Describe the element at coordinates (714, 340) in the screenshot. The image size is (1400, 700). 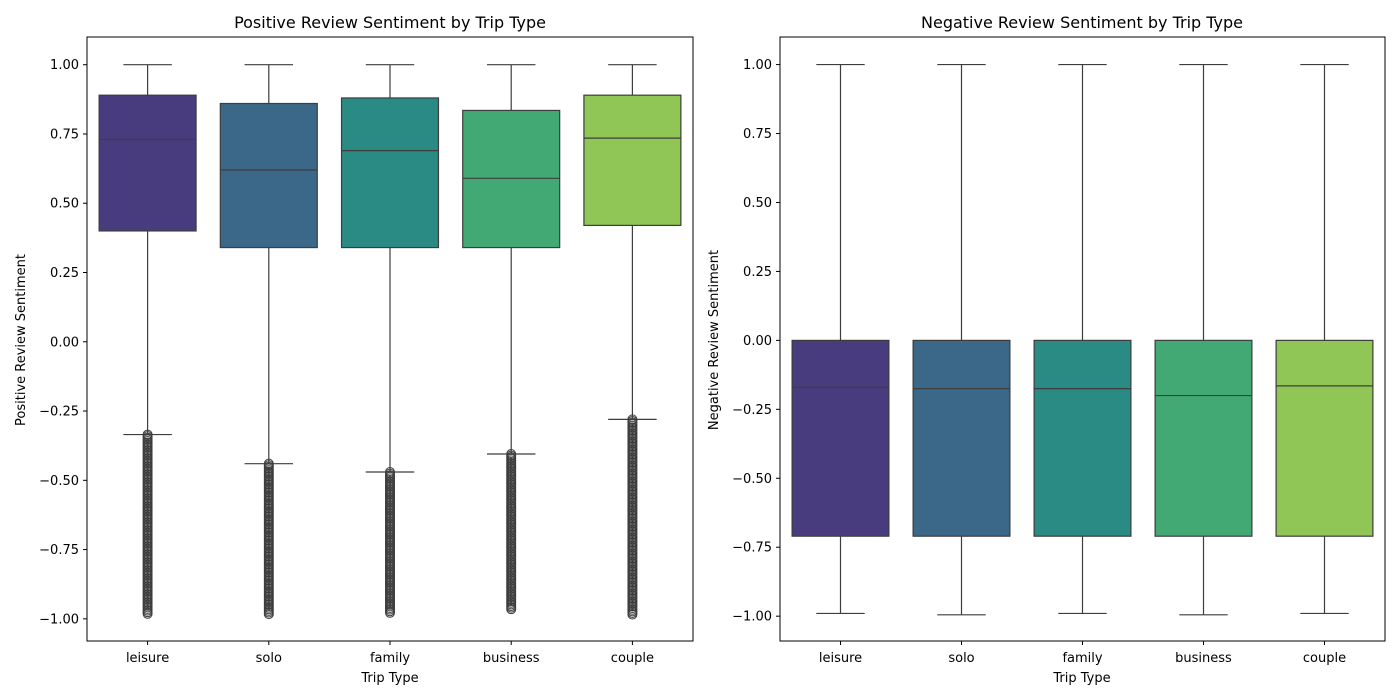
I see `y-axis-label: Negative Review Sentiment` at that location.